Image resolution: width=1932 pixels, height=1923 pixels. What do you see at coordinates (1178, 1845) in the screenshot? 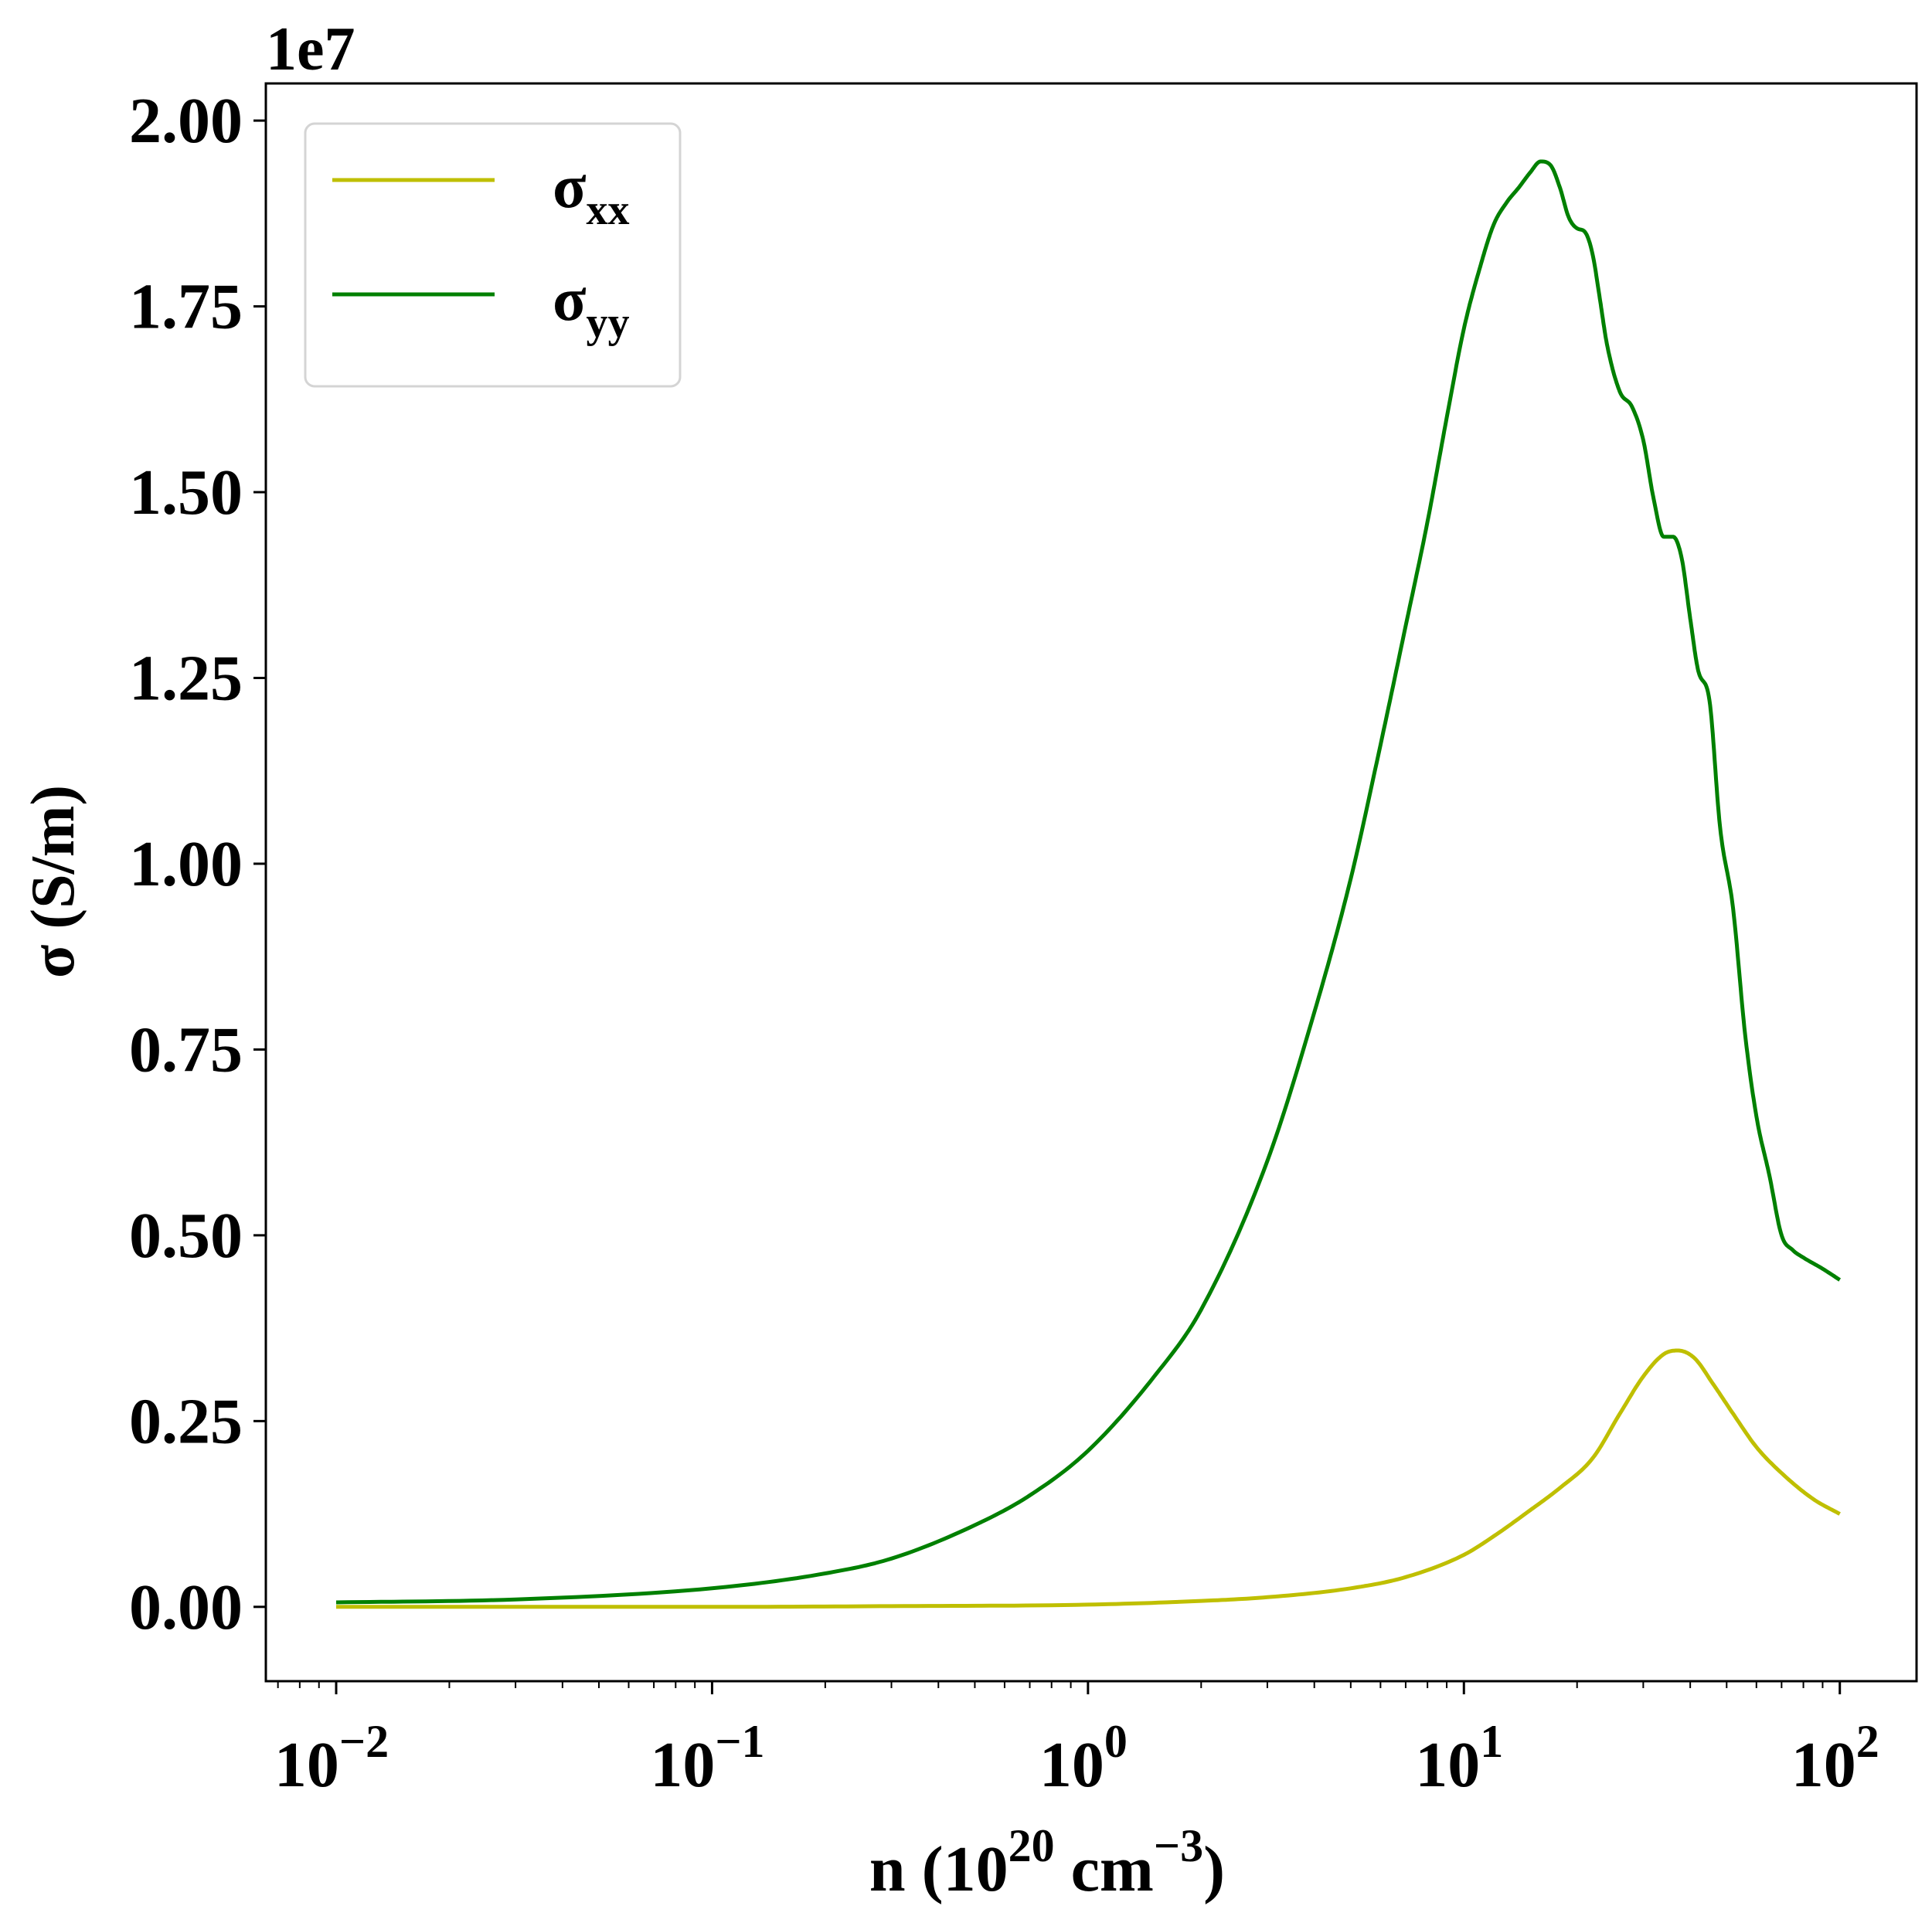
I see `x-axis-label-unit-exponent: −3` at bounding box center [1178, 1845].